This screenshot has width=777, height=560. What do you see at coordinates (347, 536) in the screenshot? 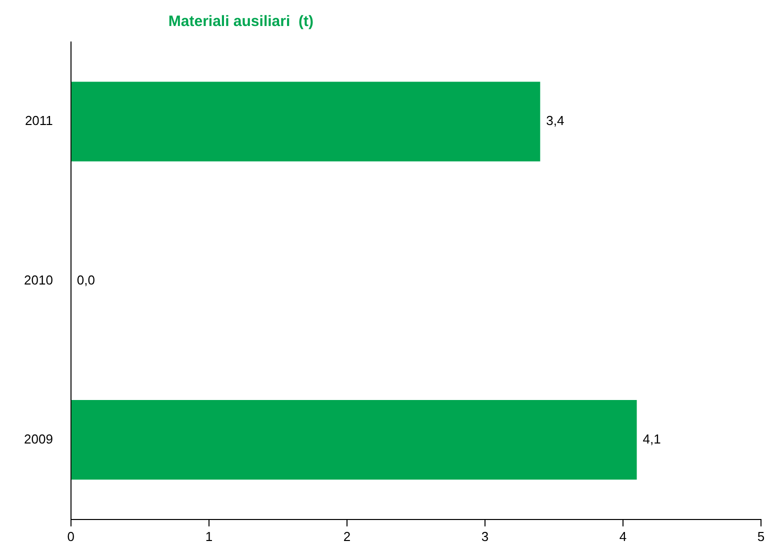
I see `x-tick-label: 2` at bounding box center [347, 536].